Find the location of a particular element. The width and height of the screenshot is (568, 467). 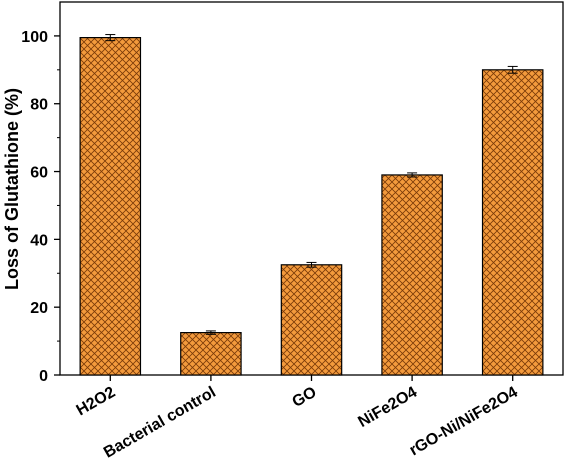

y-tick-label: 0 is located at coordinates (43, 376).